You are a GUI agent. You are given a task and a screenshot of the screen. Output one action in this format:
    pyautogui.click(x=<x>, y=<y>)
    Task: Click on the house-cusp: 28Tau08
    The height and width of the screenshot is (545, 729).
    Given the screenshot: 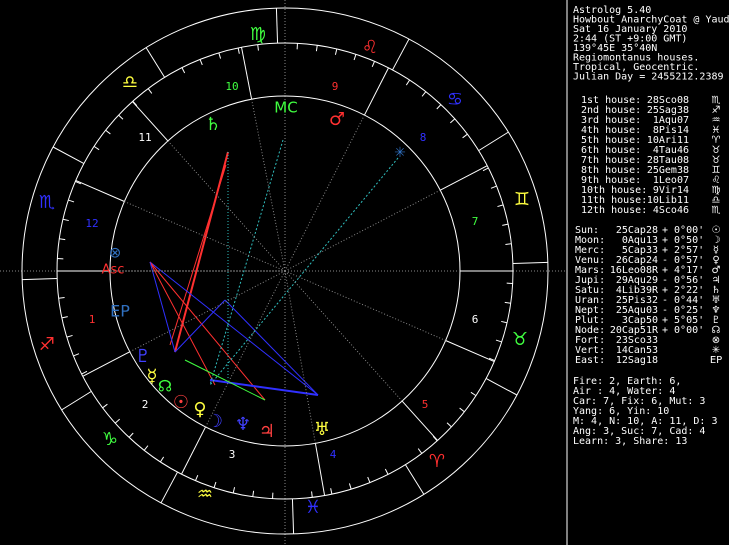 What is the action you would take?
    pyautogui.click(x=668, y=160)
    